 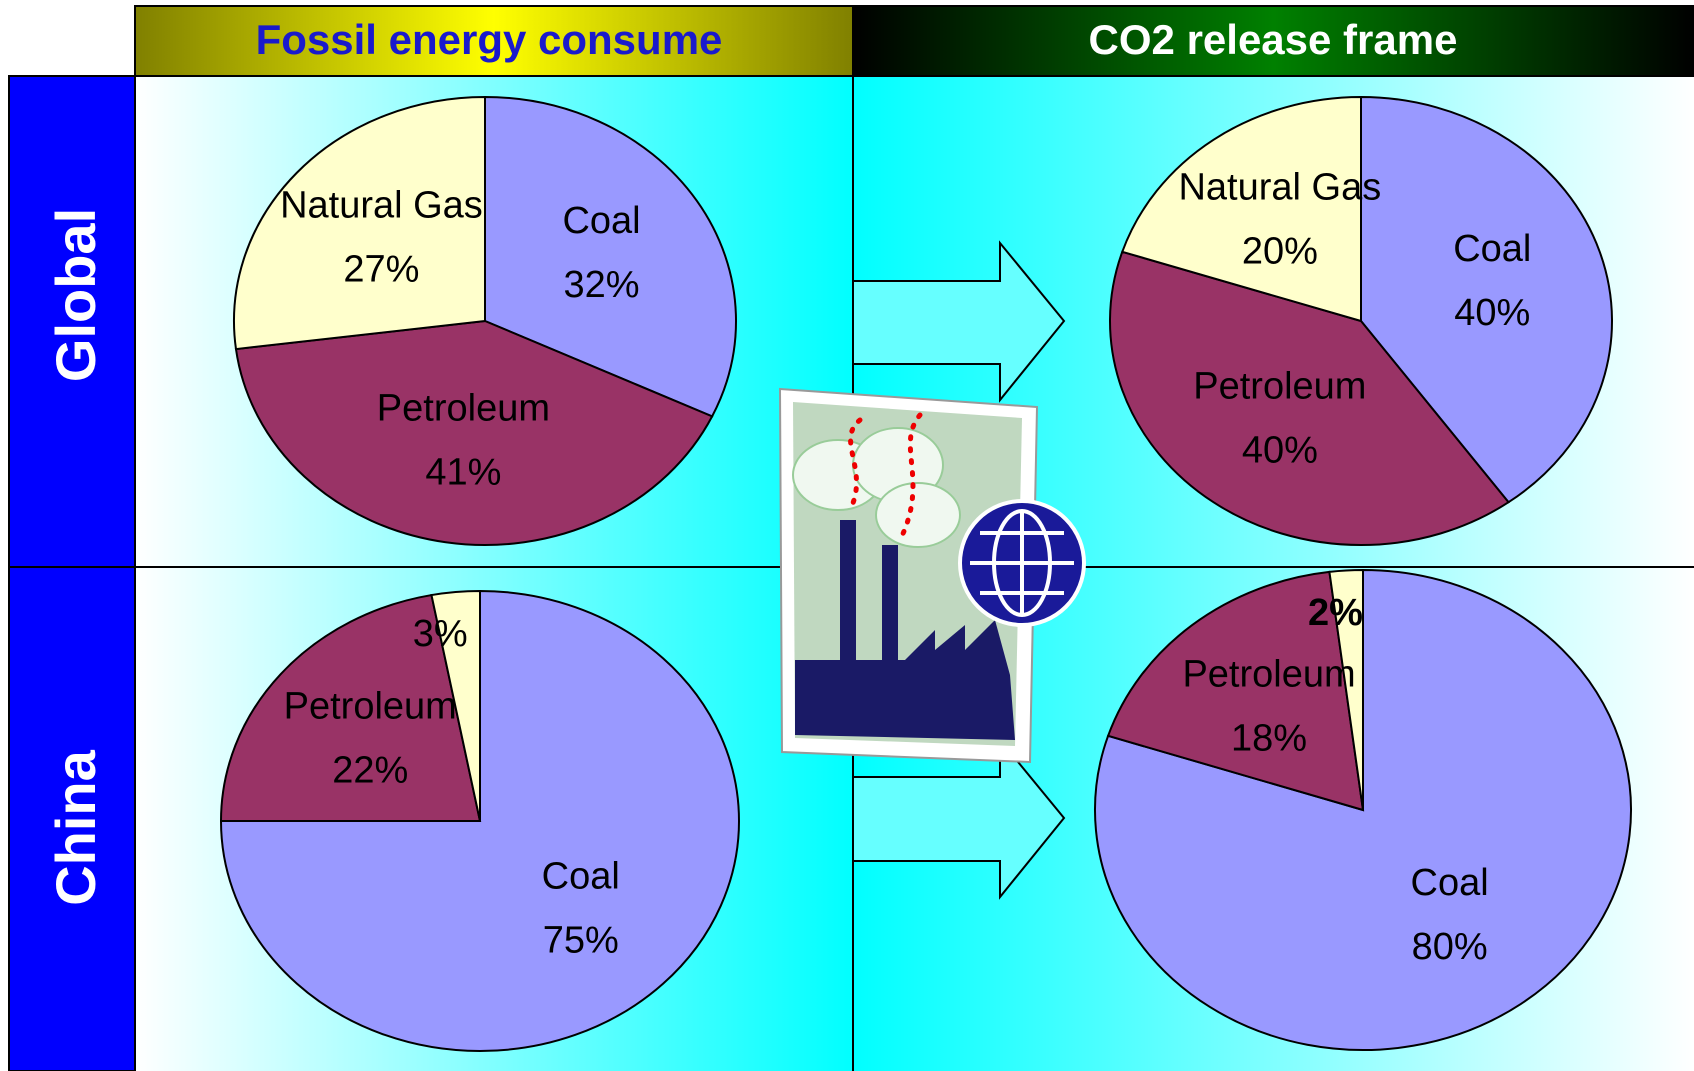 I want to click on slice-value-label: 2%, so click(x=1335, y=613).